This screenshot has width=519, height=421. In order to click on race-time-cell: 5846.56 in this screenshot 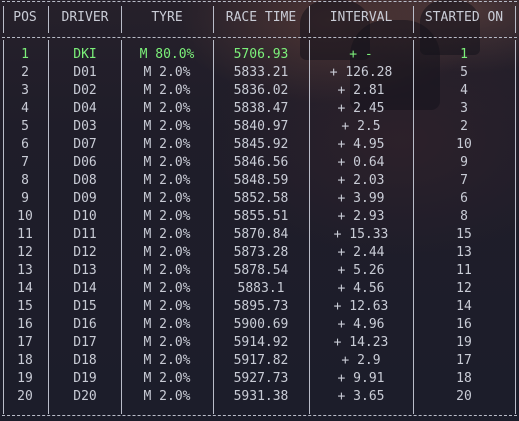, I will do `click(261, 162)`.